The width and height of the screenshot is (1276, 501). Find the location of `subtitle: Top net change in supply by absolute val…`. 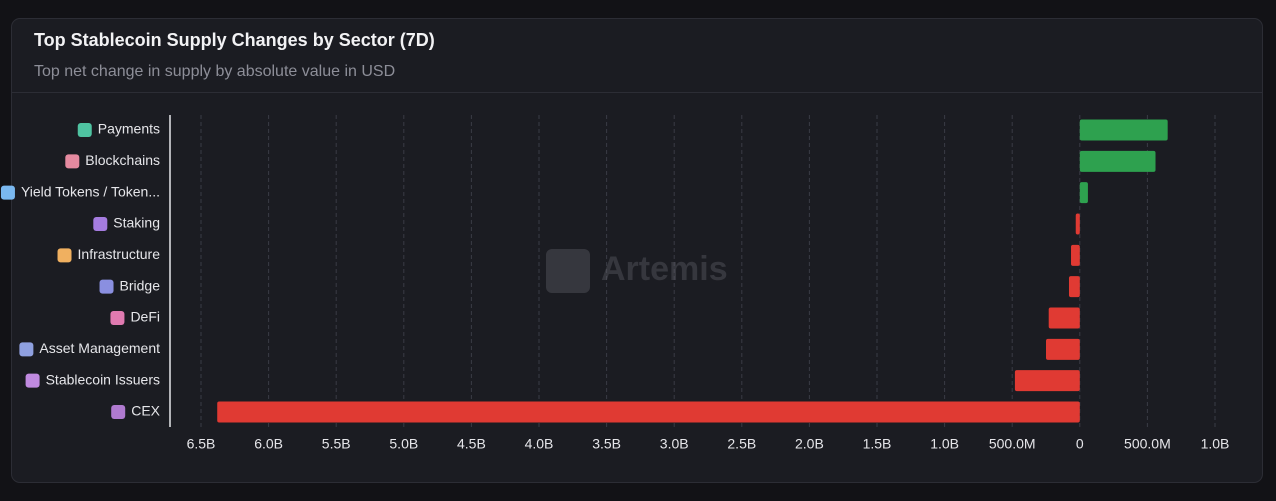

subtitle: Top net change in supply by absolute val… is located at coordinates (215, 71).